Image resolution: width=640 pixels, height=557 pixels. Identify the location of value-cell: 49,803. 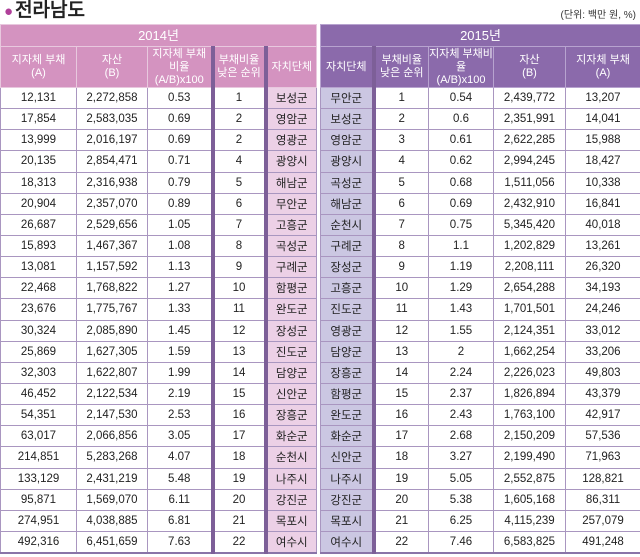
(602, 372).